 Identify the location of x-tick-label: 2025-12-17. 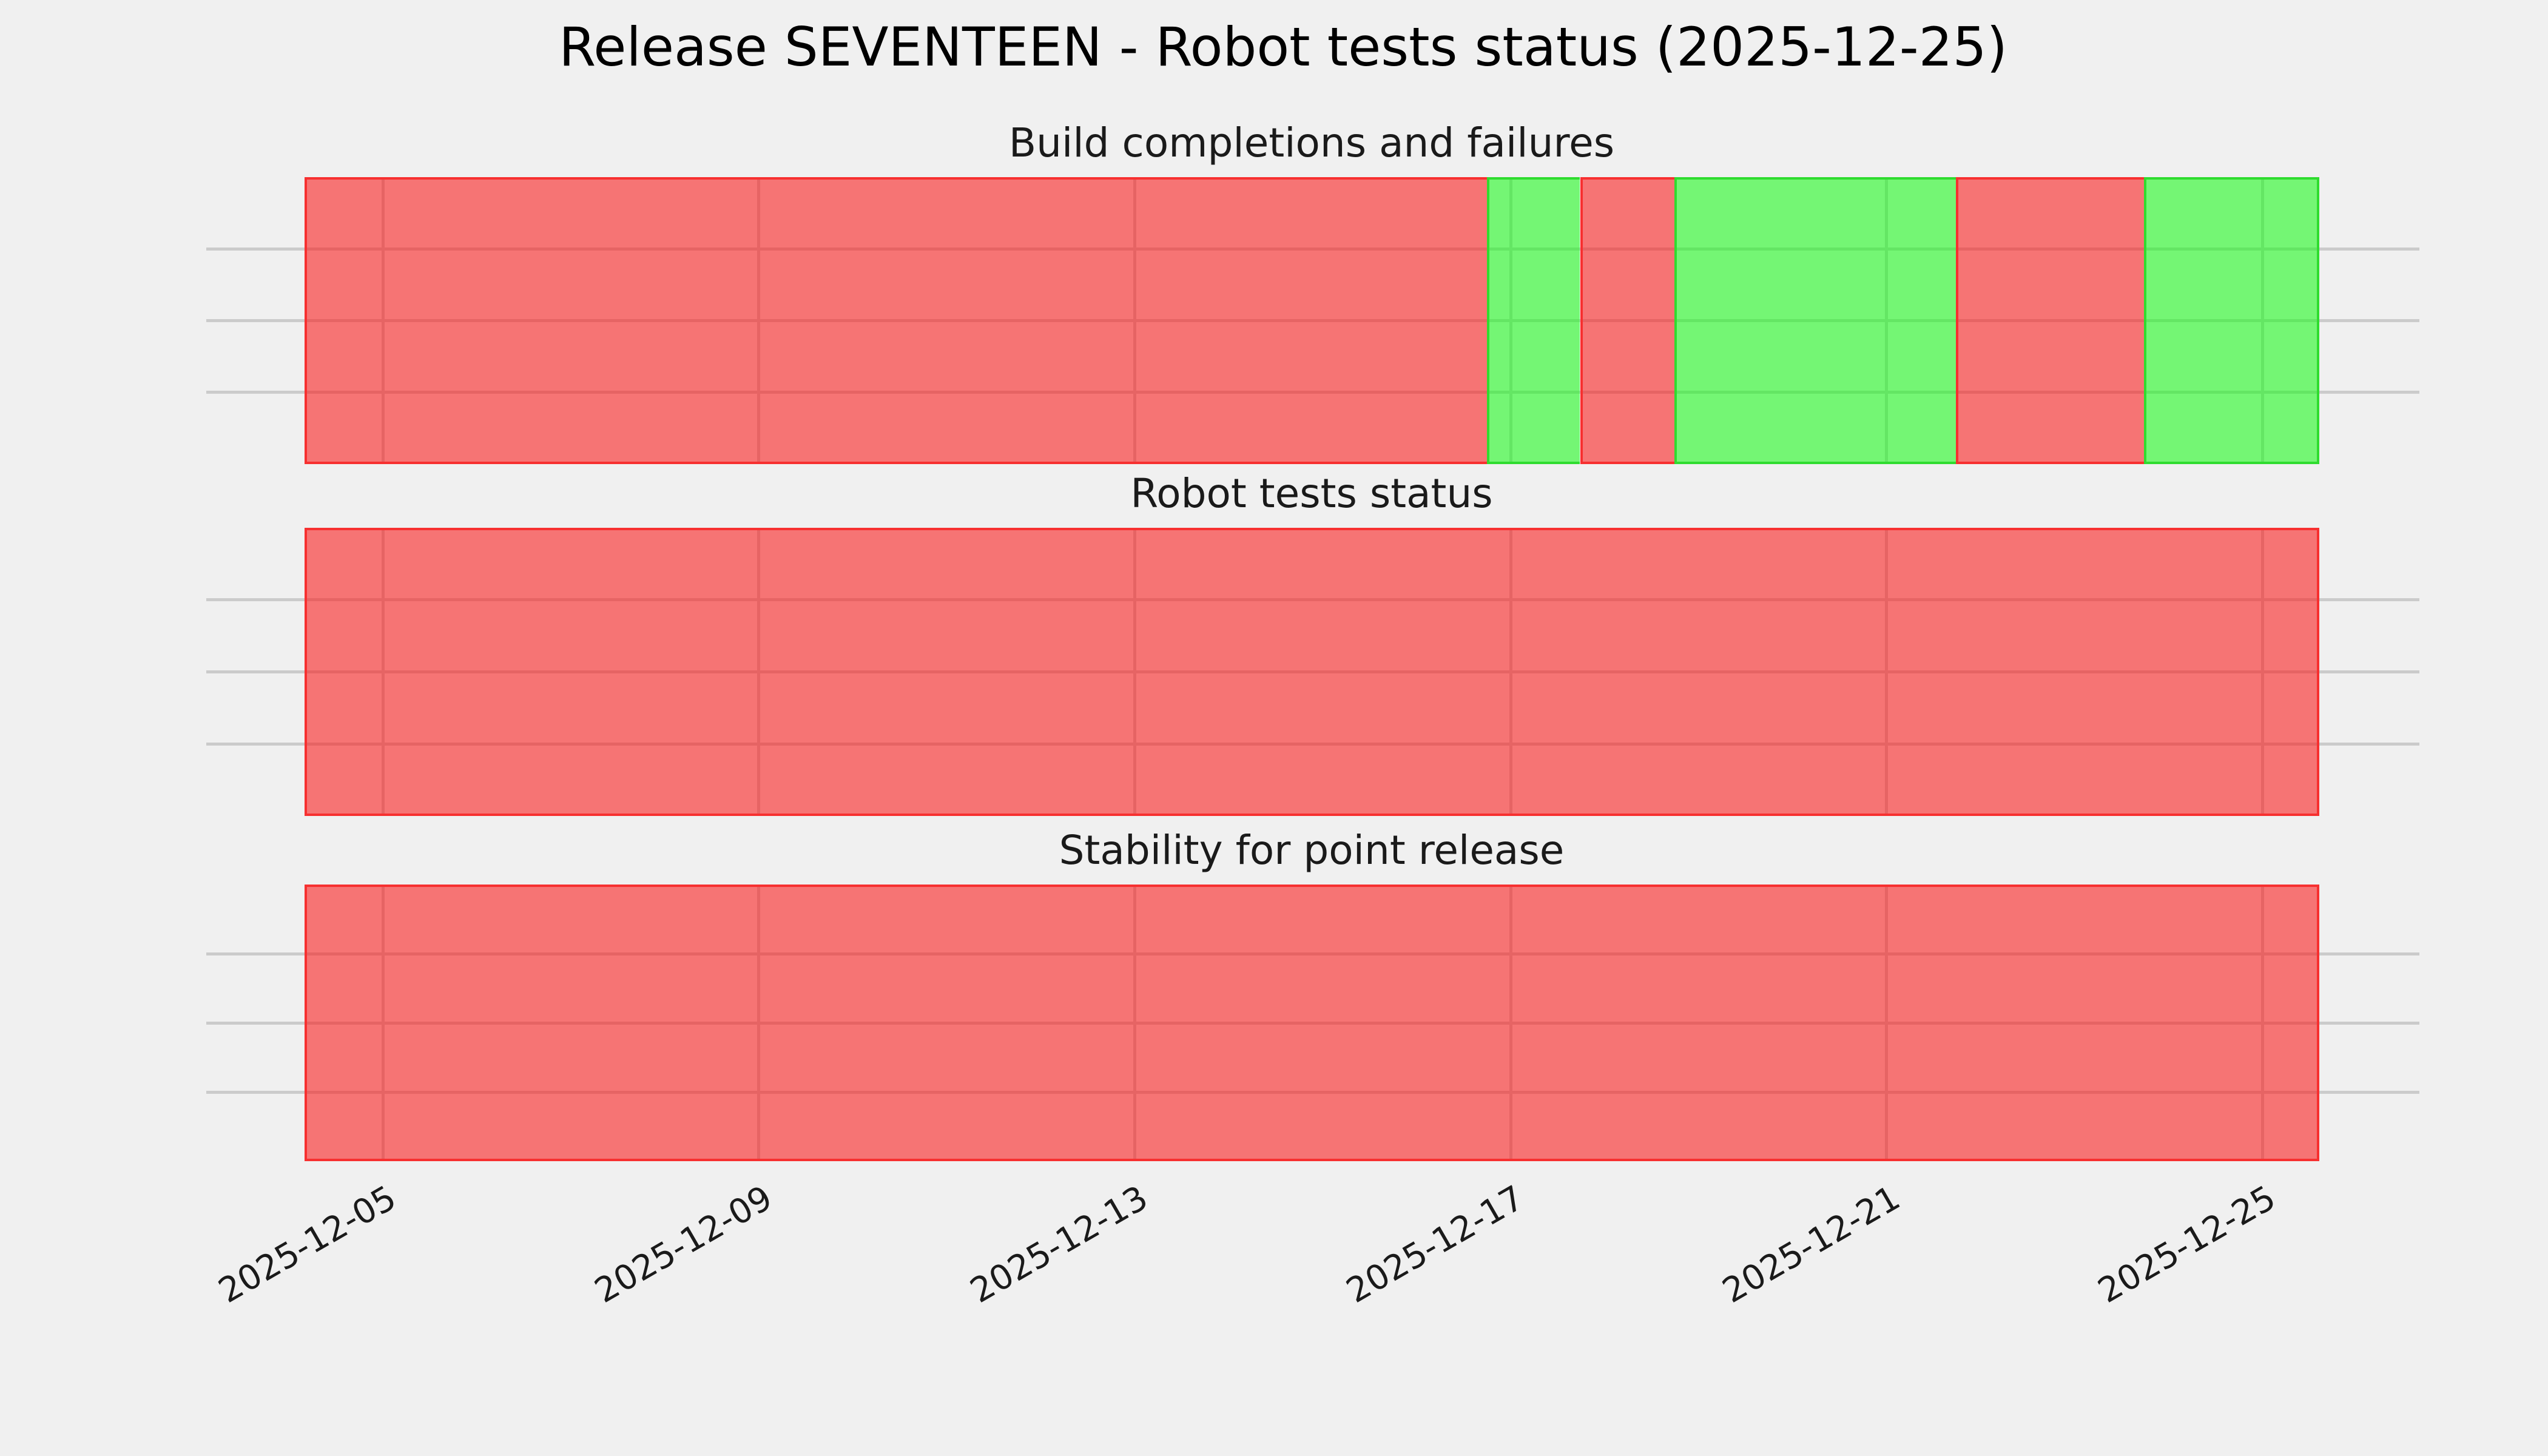
(1435, 1245).